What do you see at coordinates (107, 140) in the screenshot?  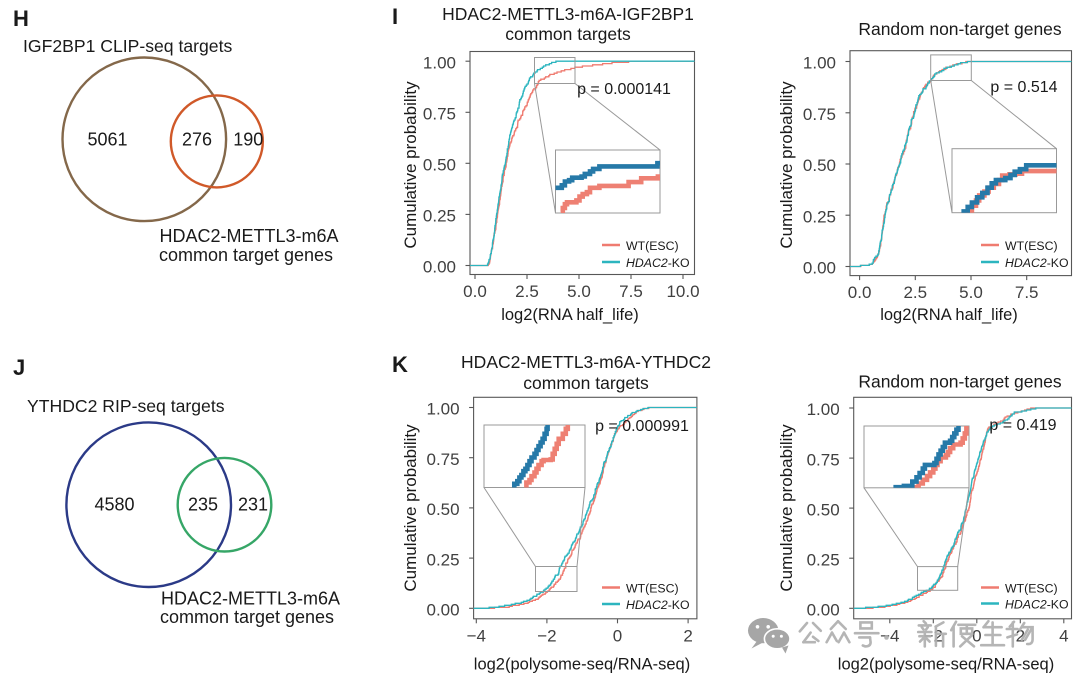 I see `svg-text: 5061` at bounding box center [107, 140].